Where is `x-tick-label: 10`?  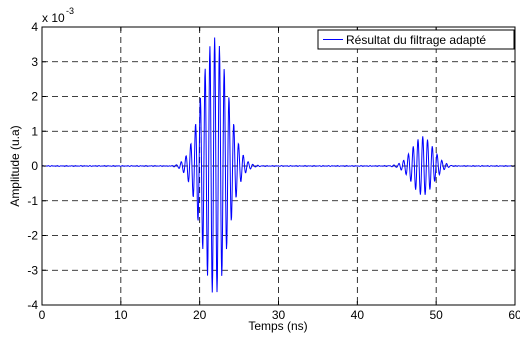 x-tick-label: 10 is located at coordinates (121, 315).